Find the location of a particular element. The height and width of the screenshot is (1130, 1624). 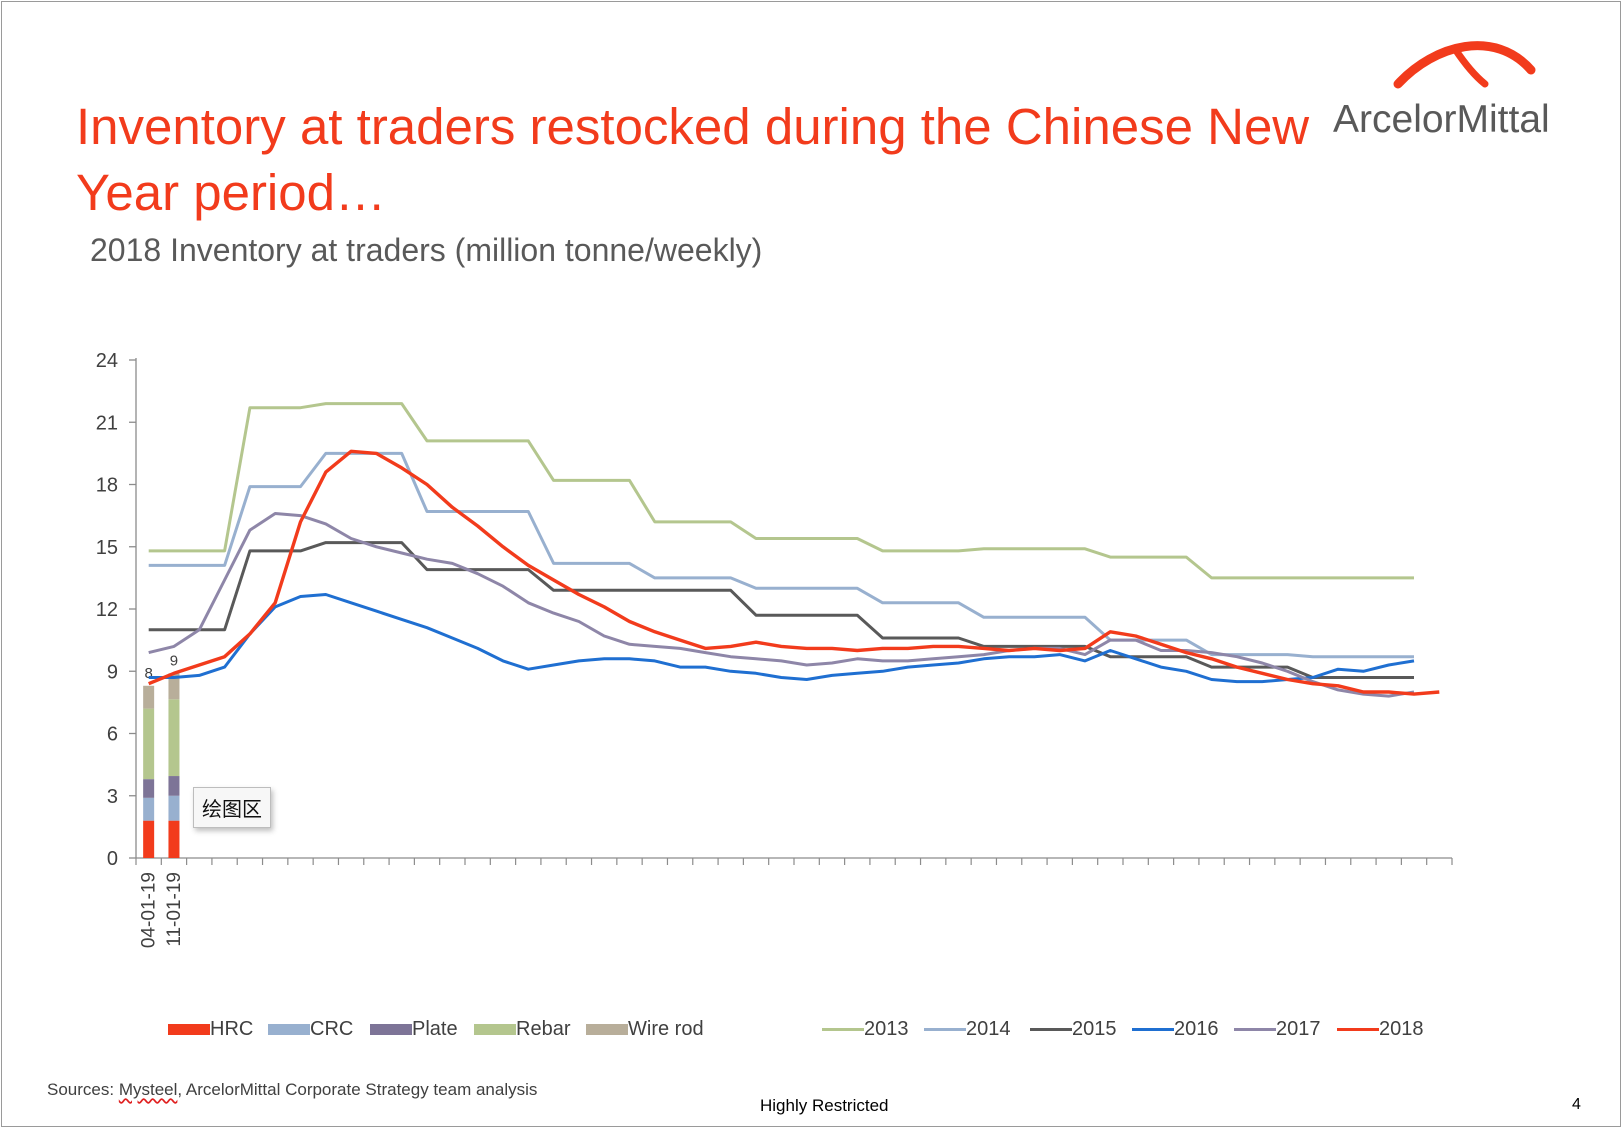

legend-swatch-2014 is located at coordinates (945, 1029).